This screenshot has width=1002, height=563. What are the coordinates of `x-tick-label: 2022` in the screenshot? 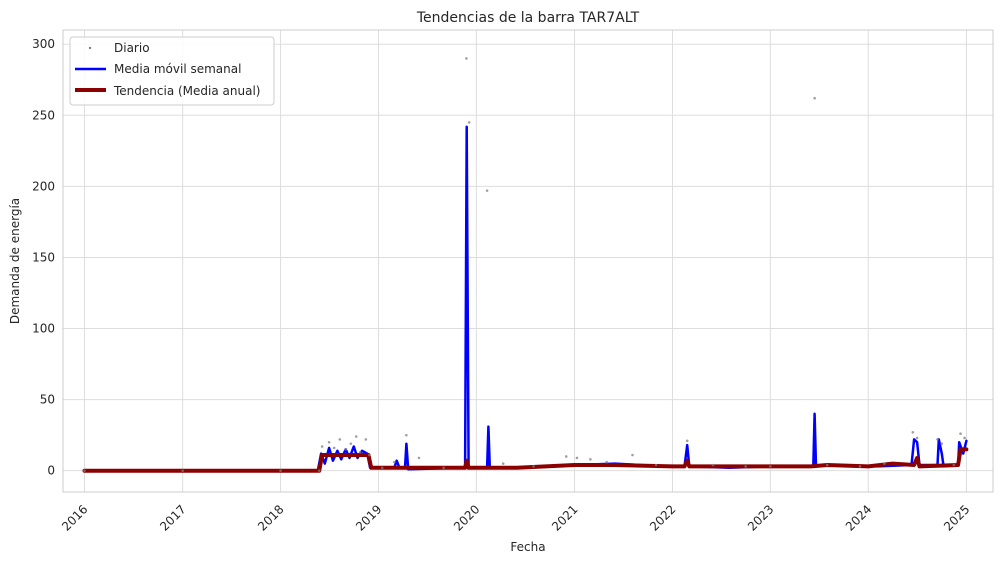 It's located at (662, 517).